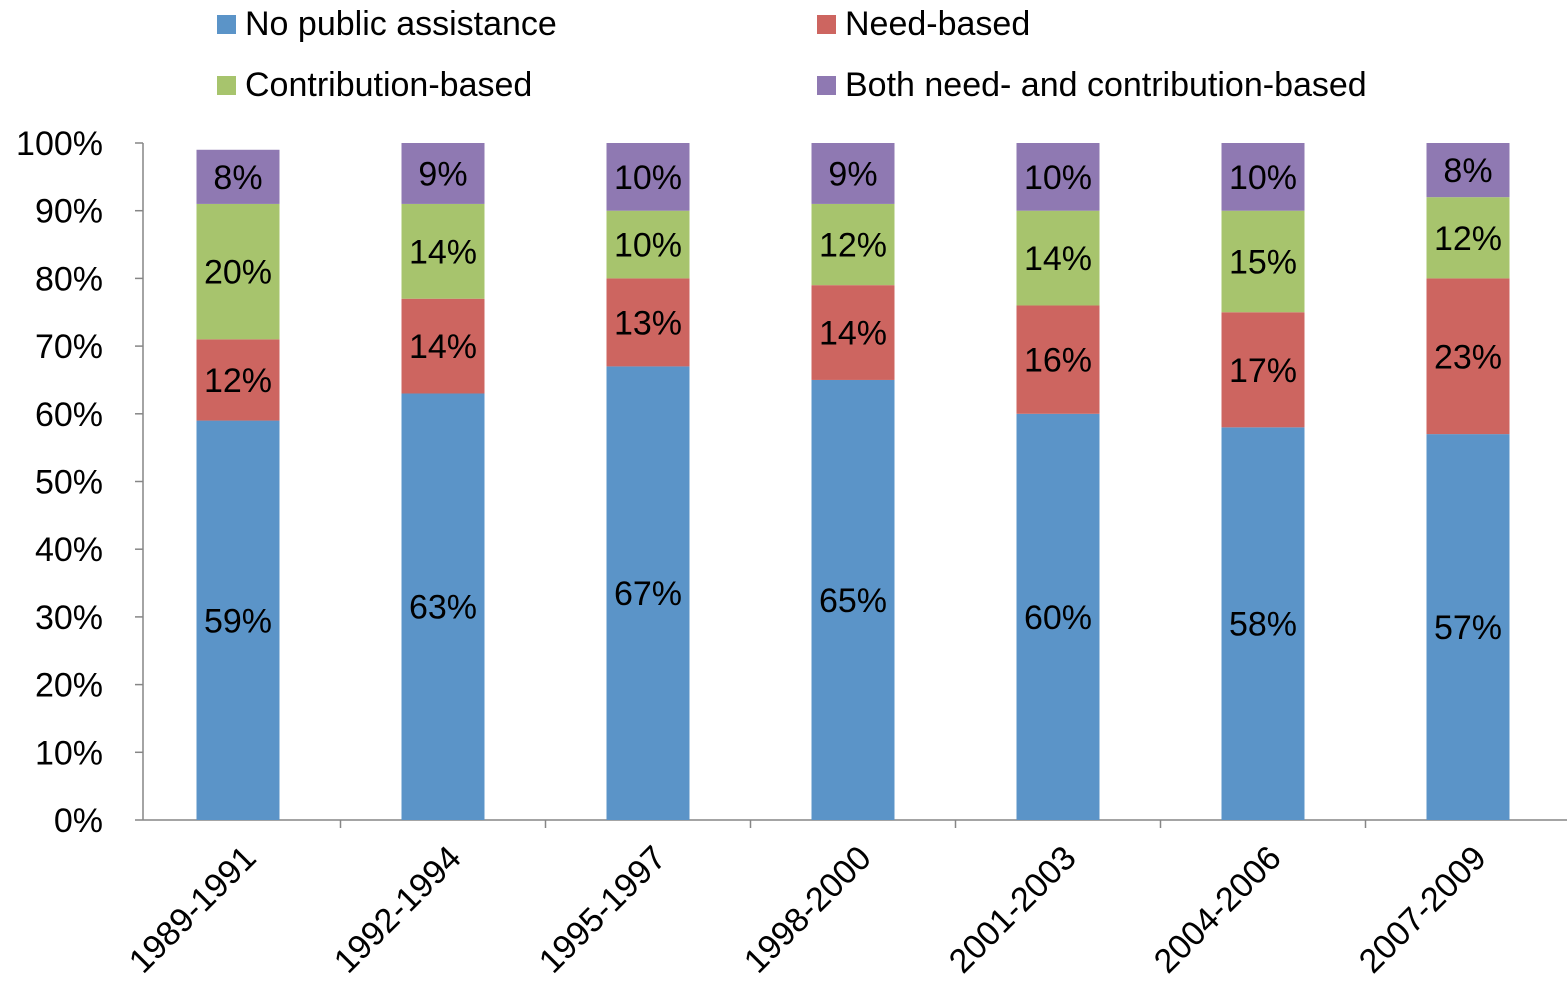  Describe the element at coordinates (938, 24) in the screenshot. I see `legend-label: Need-based` at that location.